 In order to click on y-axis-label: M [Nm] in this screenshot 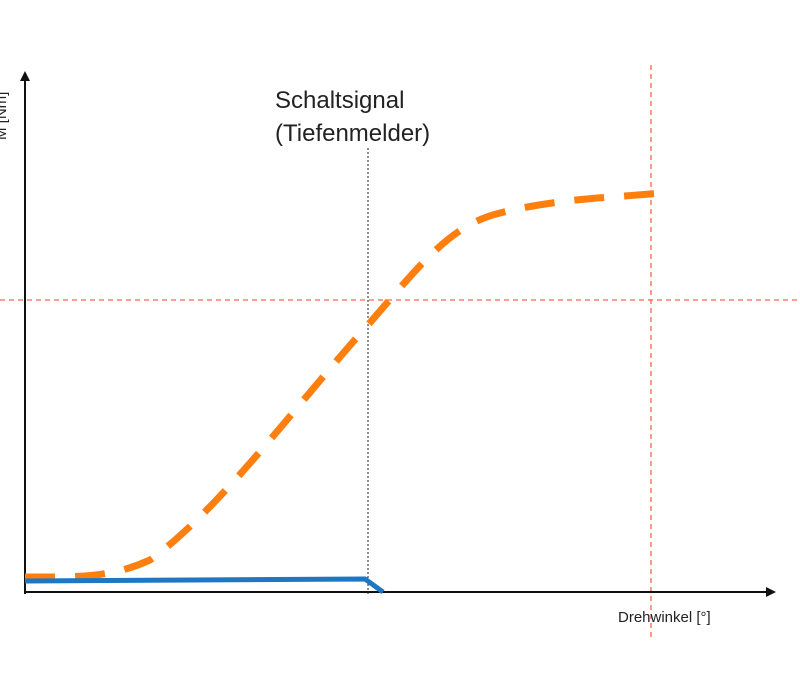, I will do `click(5, 116)`.